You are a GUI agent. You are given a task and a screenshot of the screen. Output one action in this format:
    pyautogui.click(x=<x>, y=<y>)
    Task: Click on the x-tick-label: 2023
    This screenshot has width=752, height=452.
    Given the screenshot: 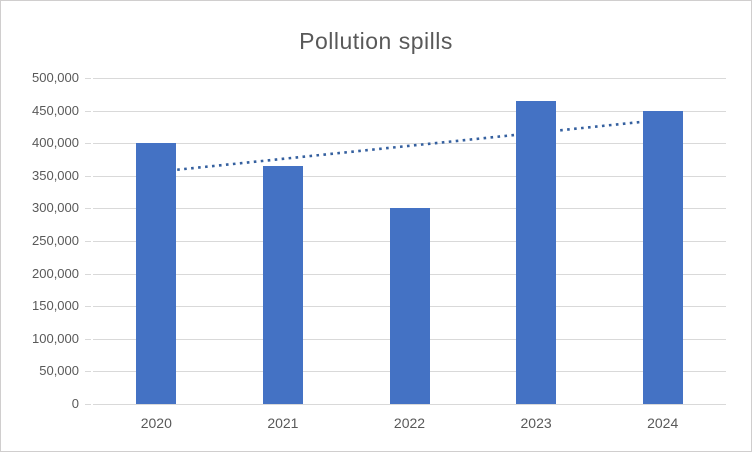 What is the action you would take?
    pyautogui.click(x=536, y=423)
    